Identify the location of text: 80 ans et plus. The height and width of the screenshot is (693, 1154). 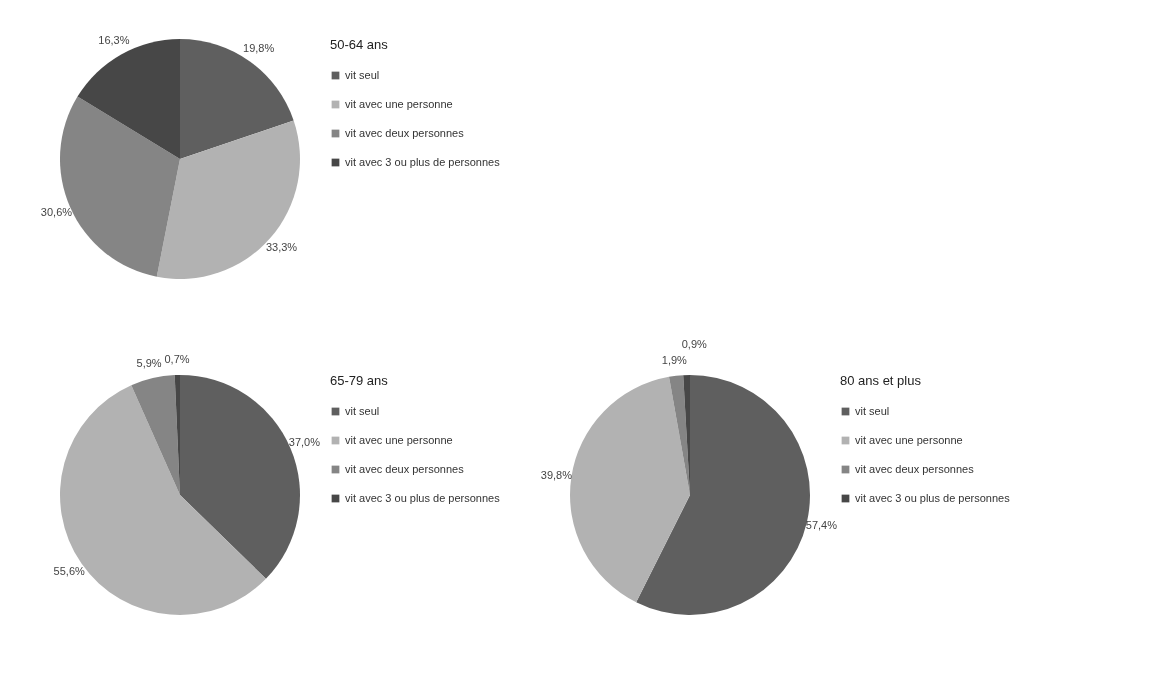
(881, 380).